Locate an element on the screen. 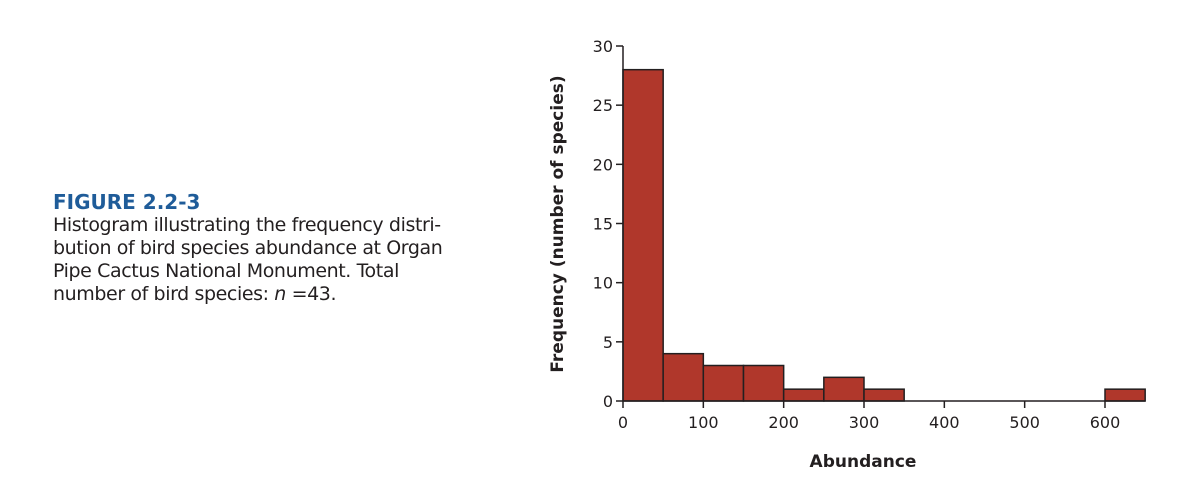 This screenshot has width=1200, height=500. caption-text: number of bird species: is located at coordinates (164, 294).